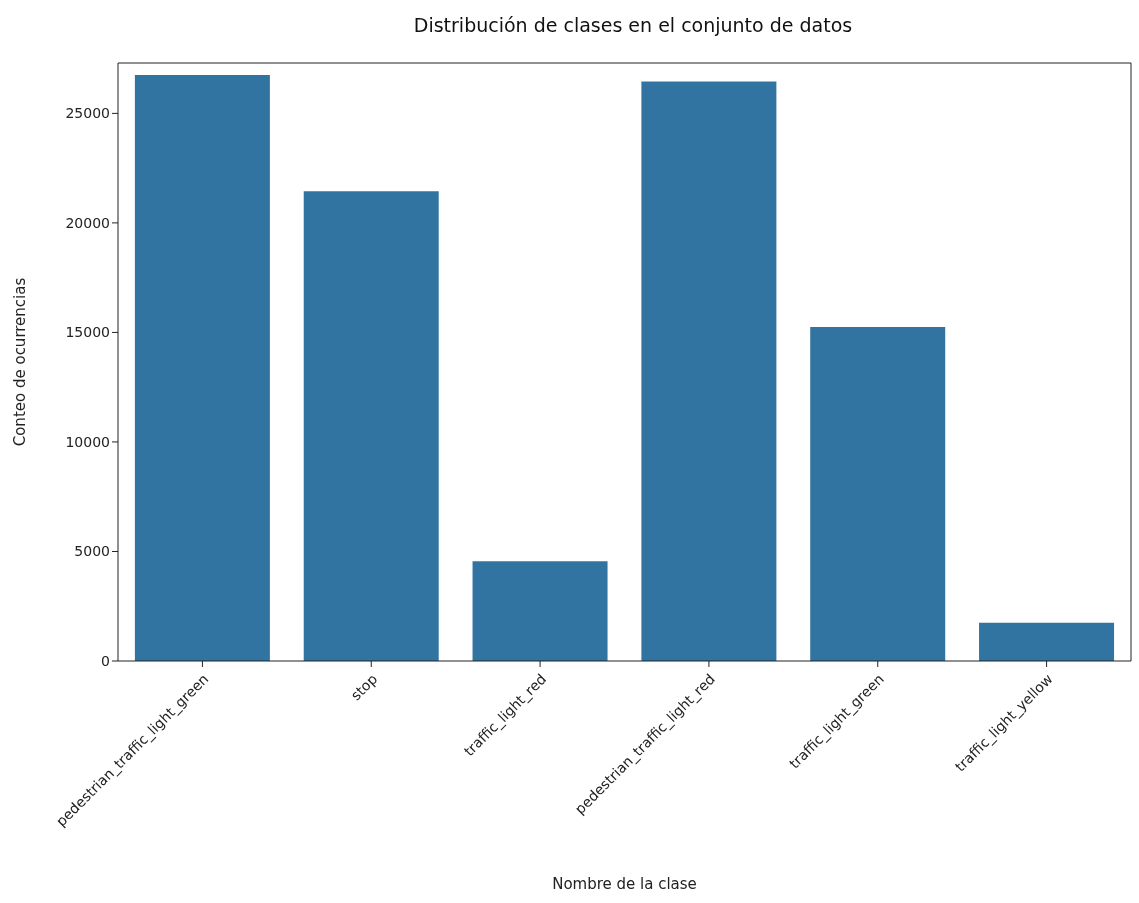 The height and width of the screenshot is (903, 1139). I want to click on y-tick-label: 10000, so click(87, 441).